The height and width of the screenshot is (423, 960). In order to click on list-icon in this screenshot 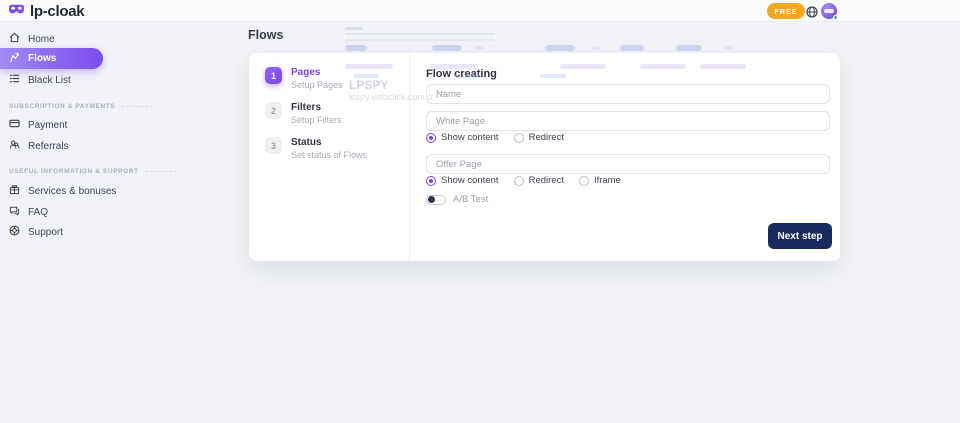, I will do `click(14, 80)`.